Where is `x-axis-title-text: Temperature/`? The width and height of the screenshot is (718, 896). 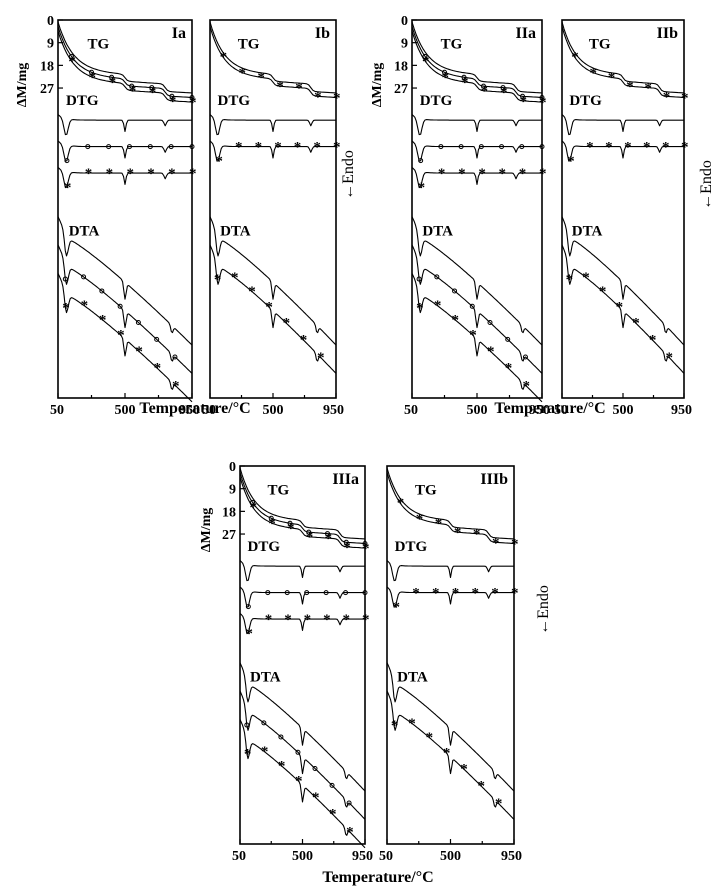 x-axis-title-text: Temperature/ is located at coordinates (186, 408).